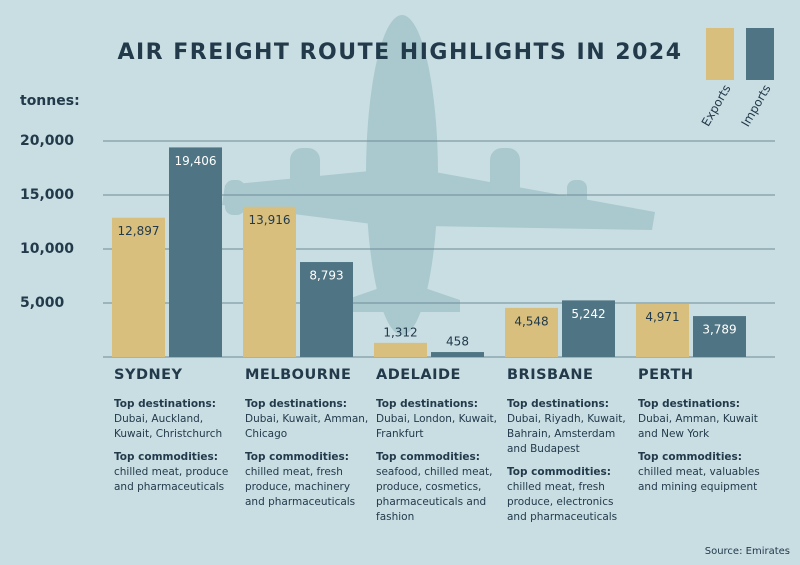 The height and width of the screenshot is (565, 800). I want to click on value-label: 4,548, so click(531, 321).